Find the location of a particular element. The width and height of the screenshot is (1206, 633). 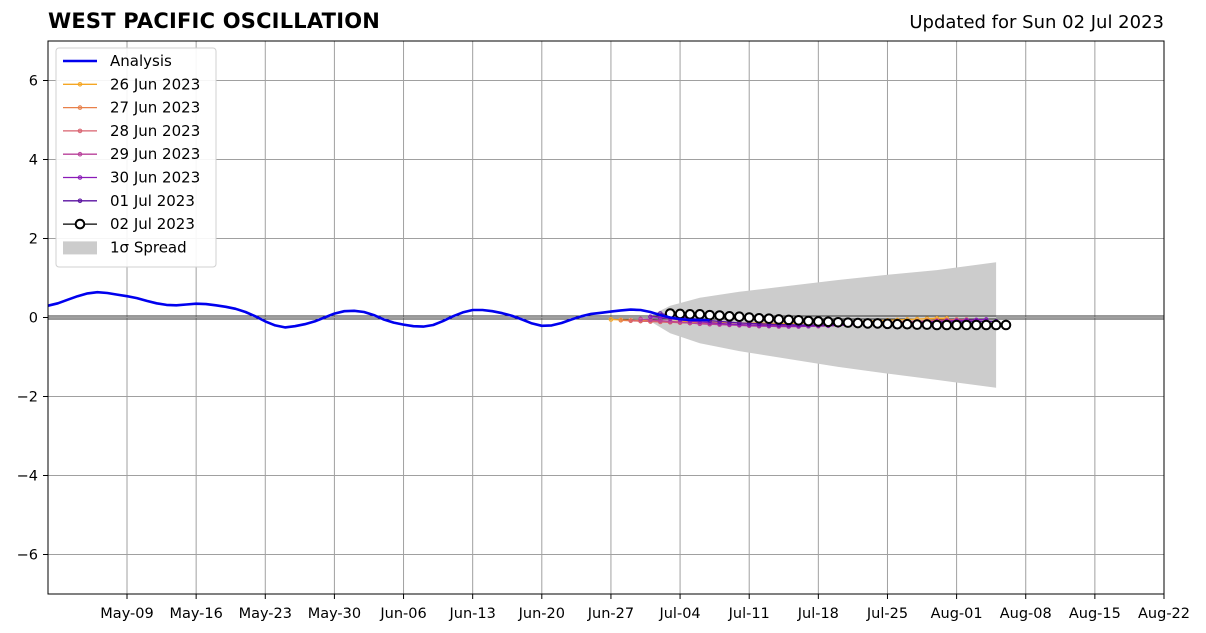

x-tick-label: Jun-13 is located at coordinates (472, 614).